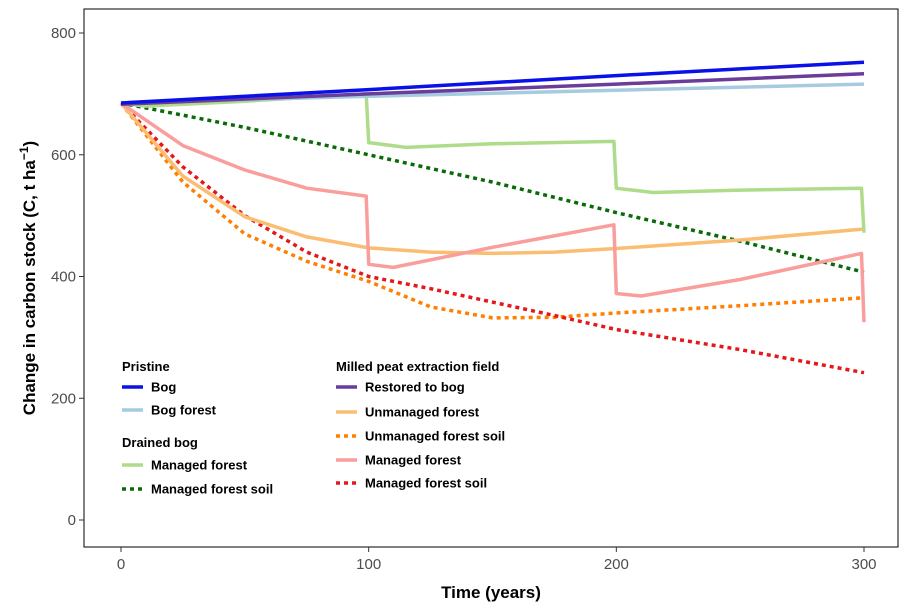  I want to click on legend-item-milled-managed-forest: Managed forest, so click(399, 460).